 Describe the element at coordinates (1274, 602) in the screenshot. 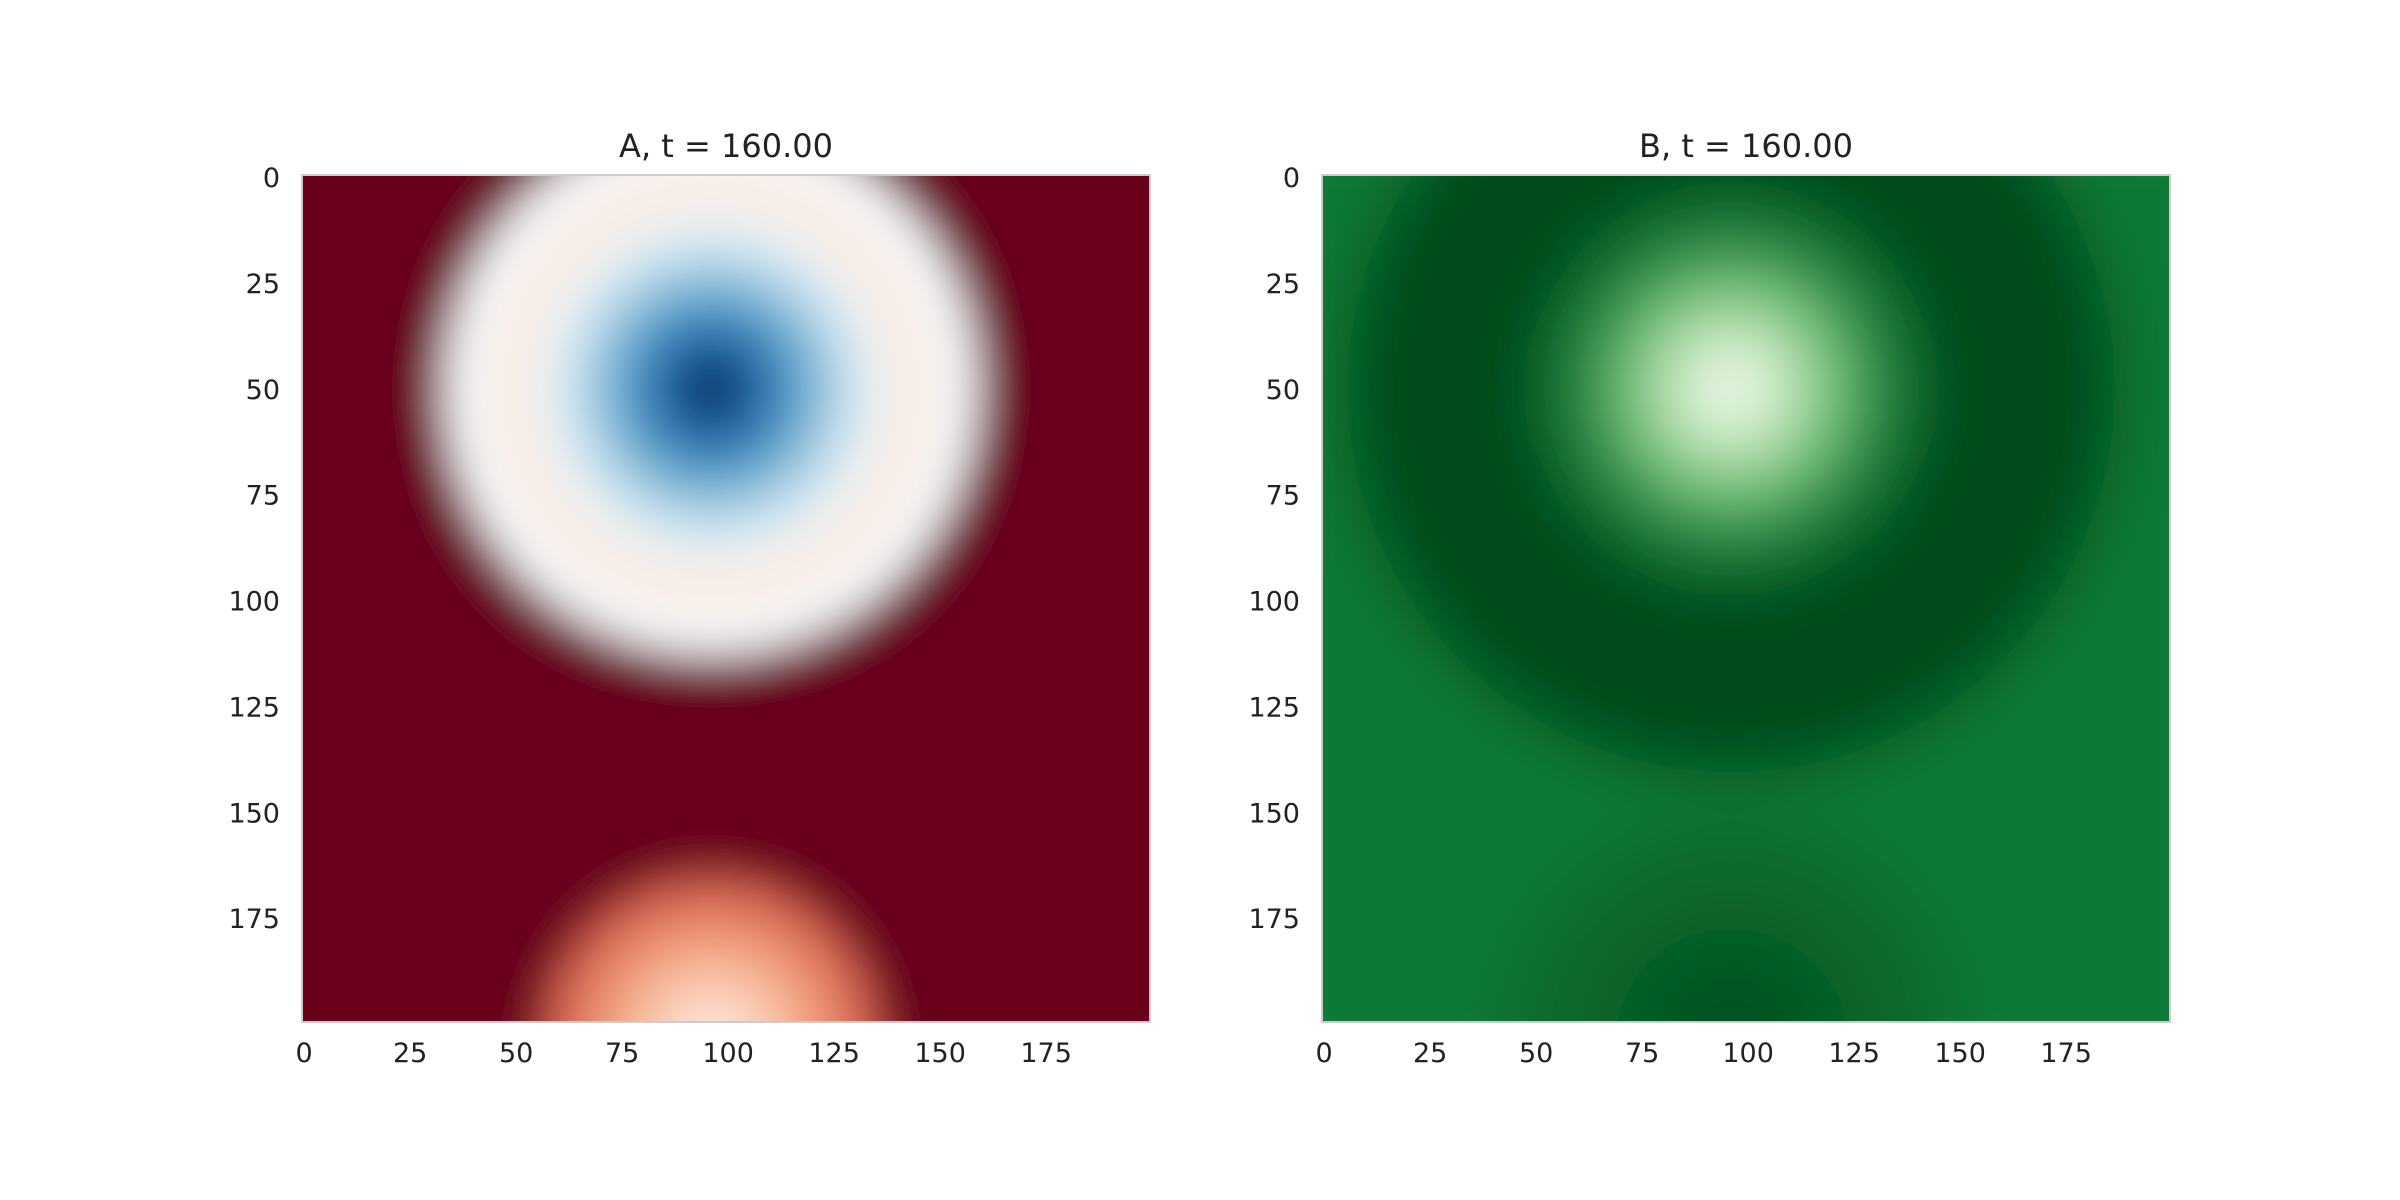

I see `panel-b-y-tick-label: 100` at that location.